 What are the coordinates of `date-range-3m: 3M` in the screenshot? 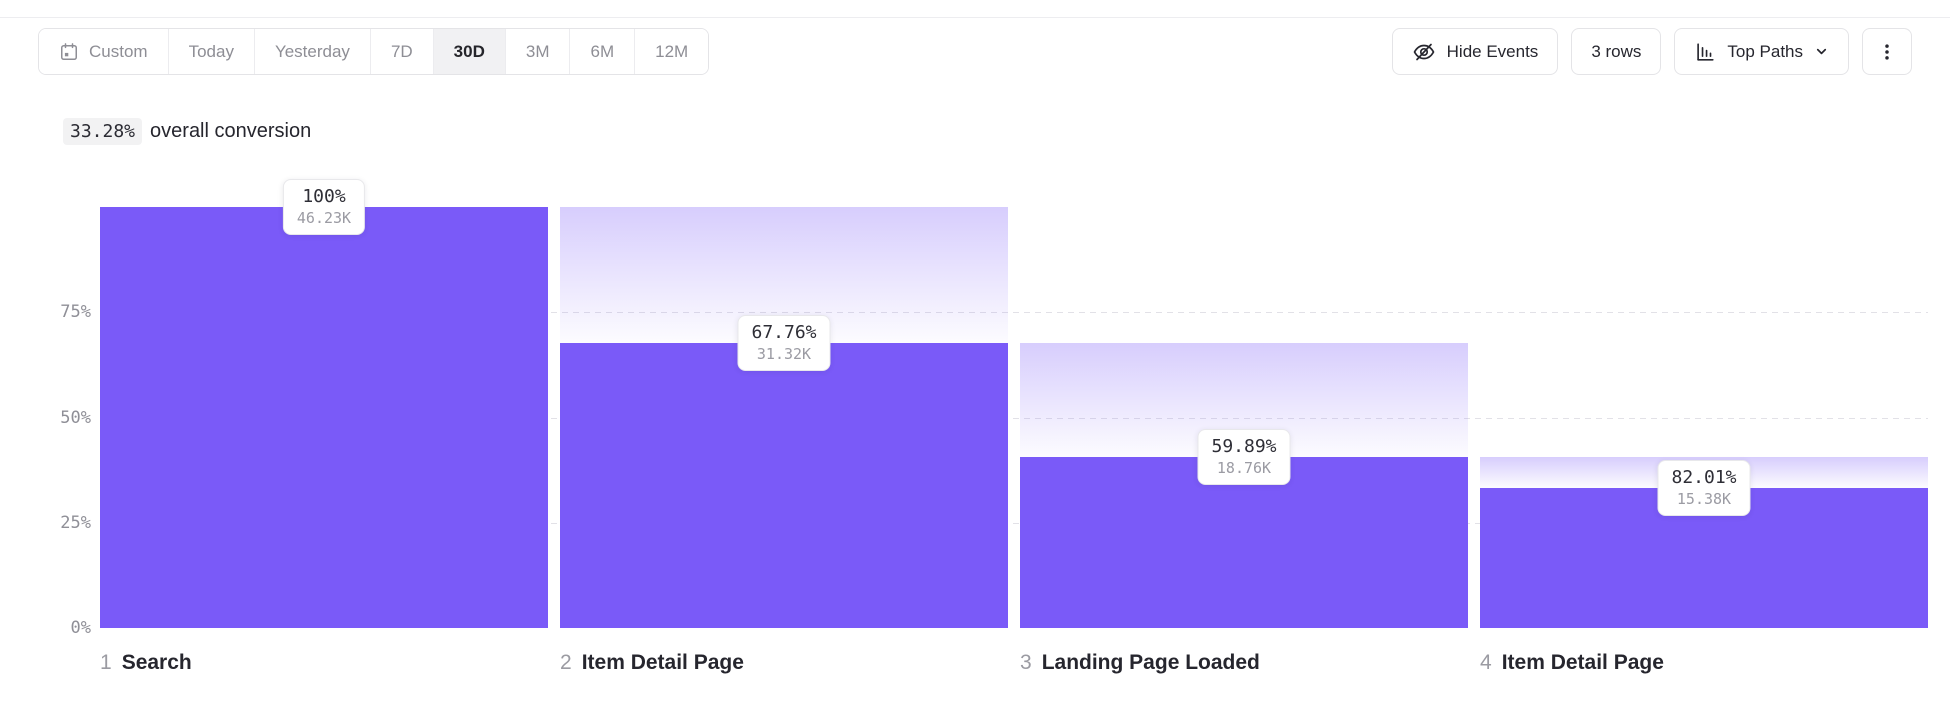 It's located at (538, 51).